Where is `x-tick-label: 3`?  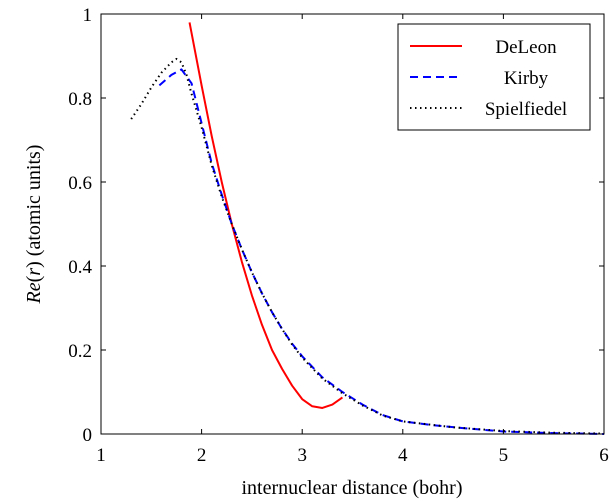 x-tick-label: 3 is located at coordinates (302, 455).